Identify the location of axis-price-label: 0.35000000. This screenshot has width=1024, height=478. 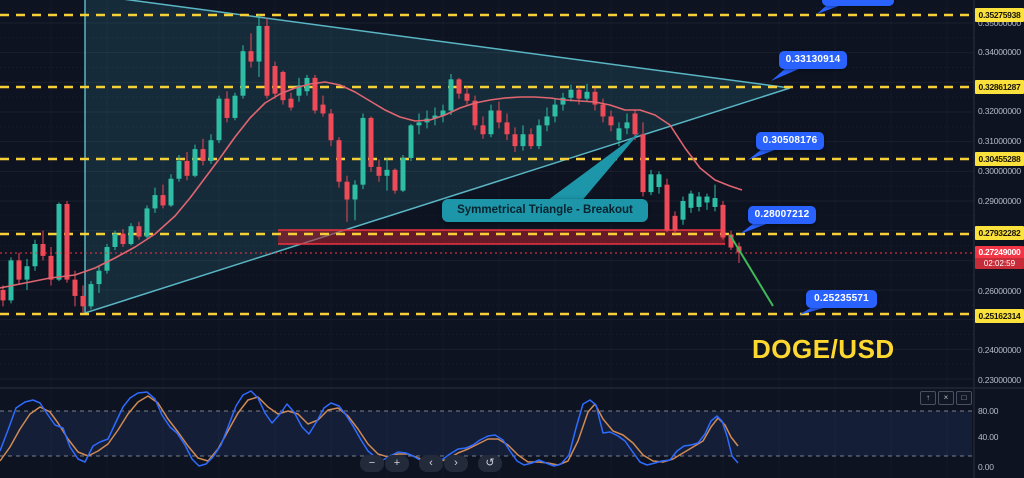
(999, 23).